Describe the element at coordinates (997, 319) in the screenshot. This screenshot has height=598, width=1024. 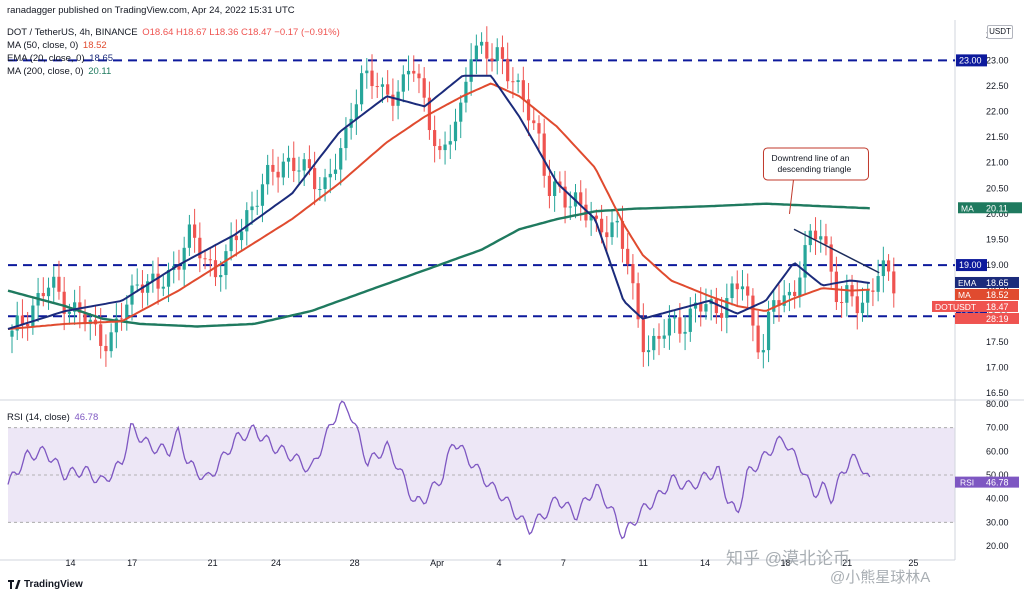
I see `price-label-value: 28:19` at that location.